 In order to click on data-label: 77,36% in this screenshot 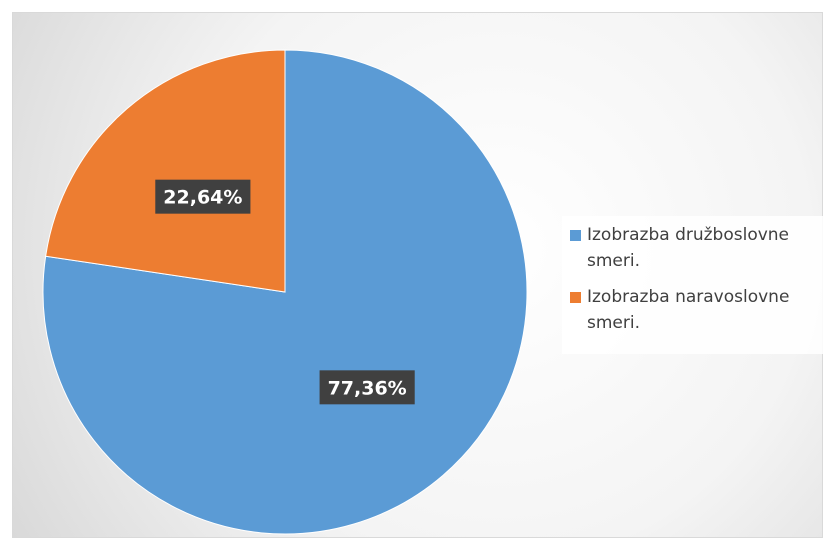, I will do `click(367, 387)`.